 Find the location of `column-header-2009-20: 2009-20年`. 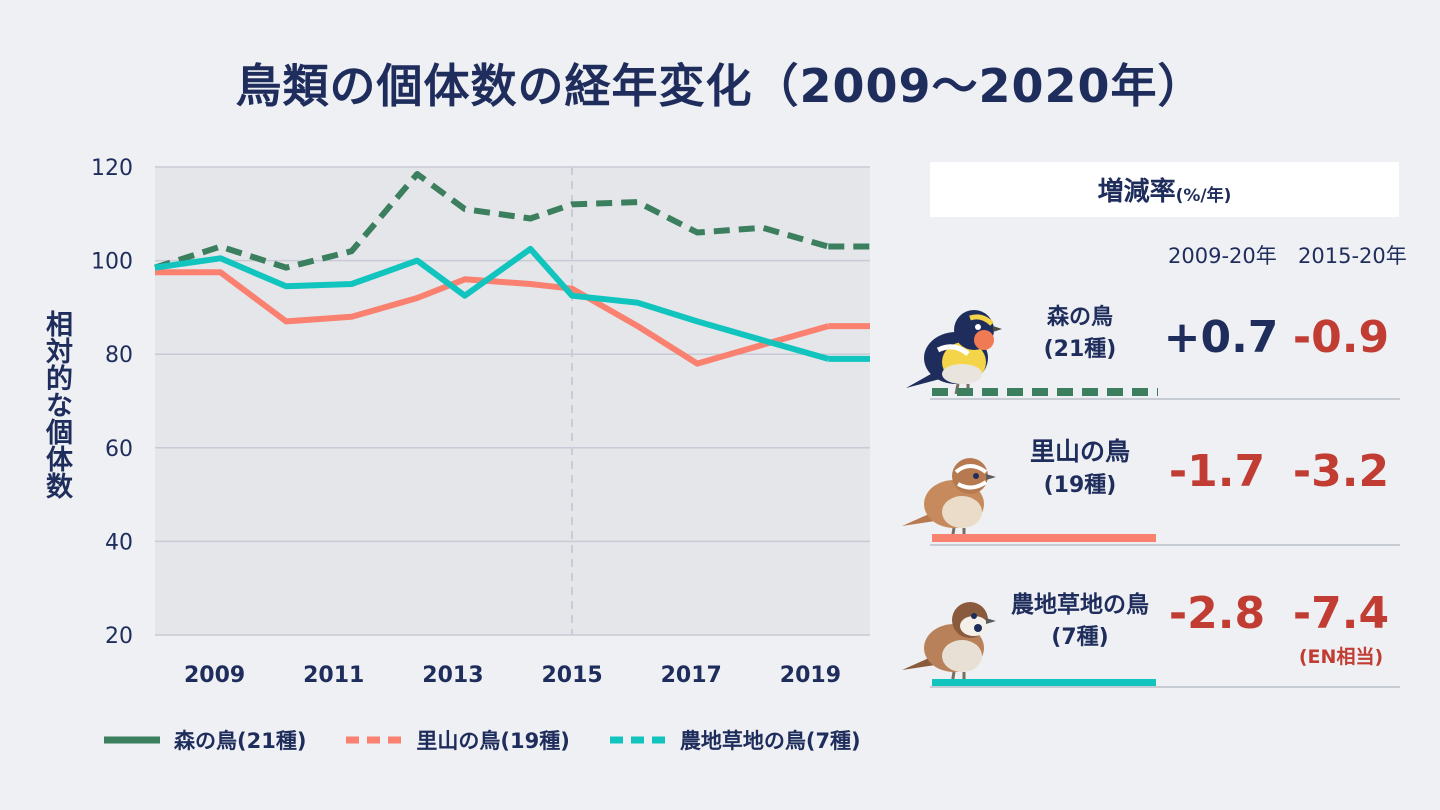

column-header-2009-20: 2009-20年 is located at coordinates (1222, 256).